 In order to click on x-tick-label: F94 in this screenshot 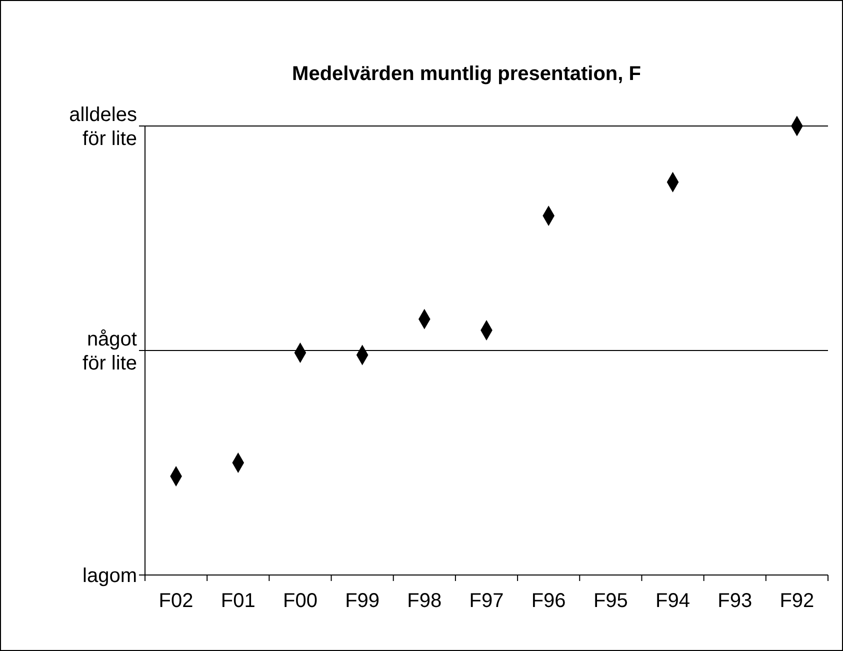, I will do `click(673, 601)`.